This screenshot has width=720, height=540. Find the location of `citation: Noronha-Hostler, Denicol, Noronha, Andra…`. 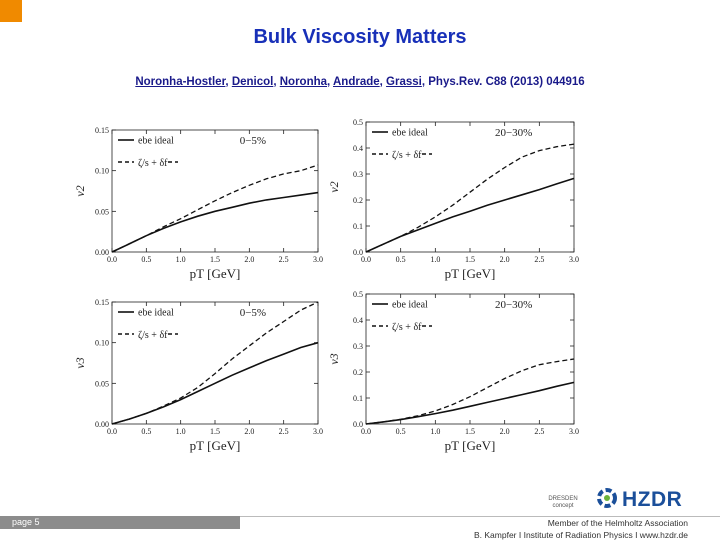

citation: Noronha-Hostler, Denicol, Noronha, Andra… is located at coordinates (360, 82).